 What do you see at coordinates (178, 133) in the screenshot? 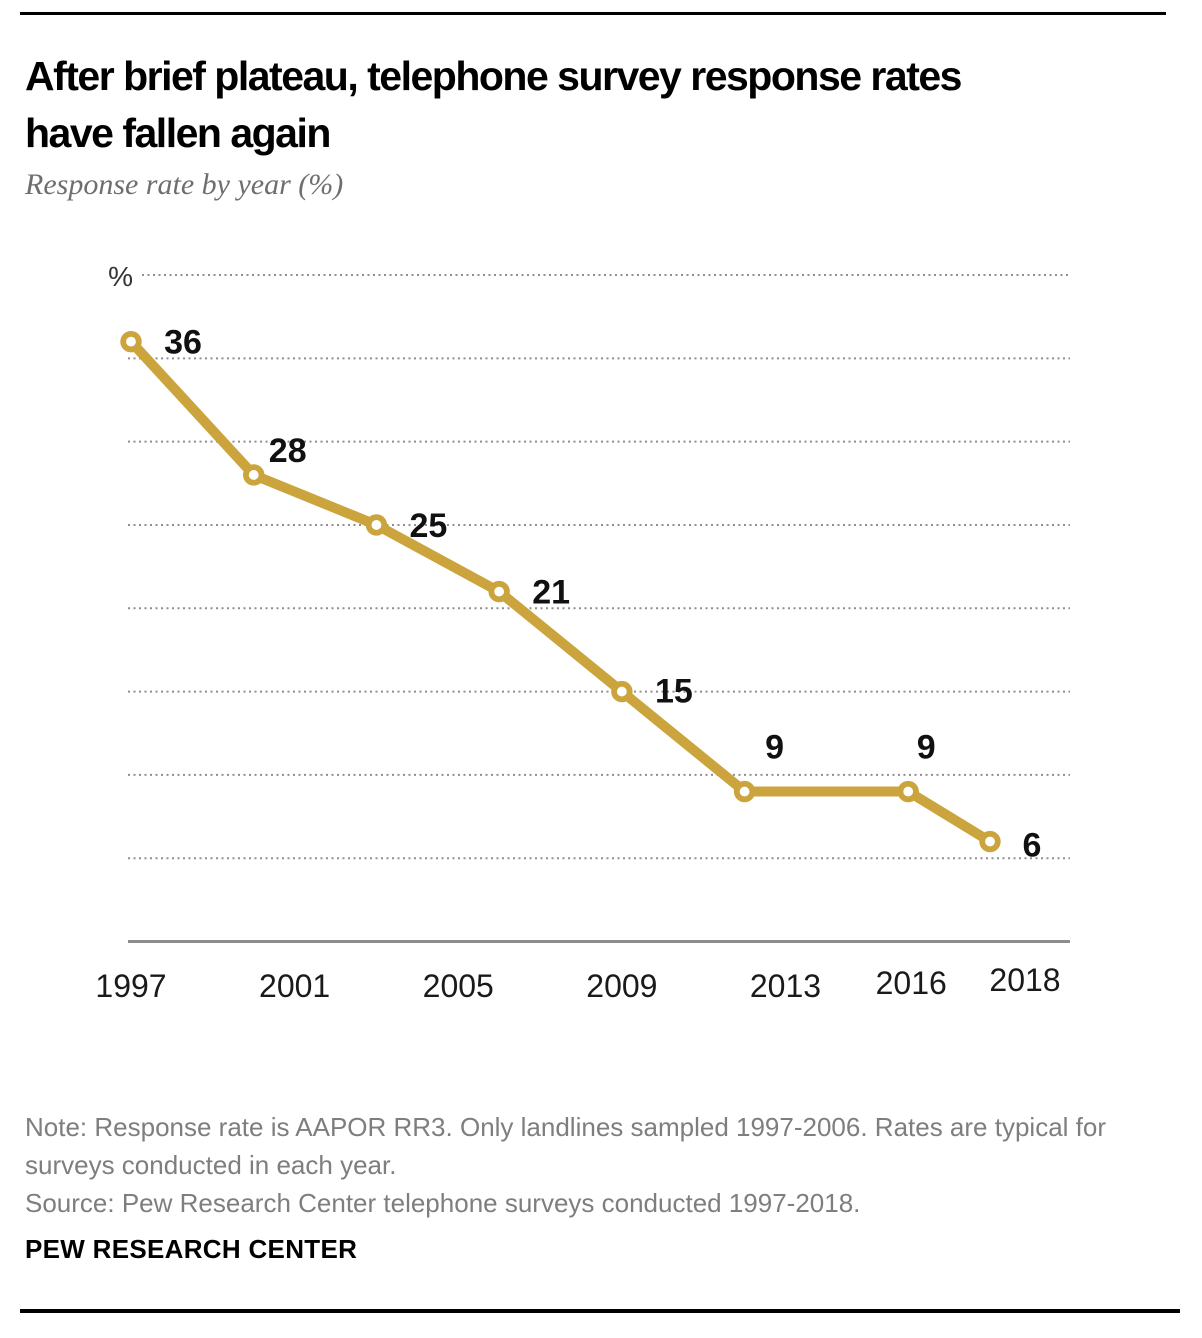
I see `chart-title-line: have fallen again` at bounding box center [178, 133].